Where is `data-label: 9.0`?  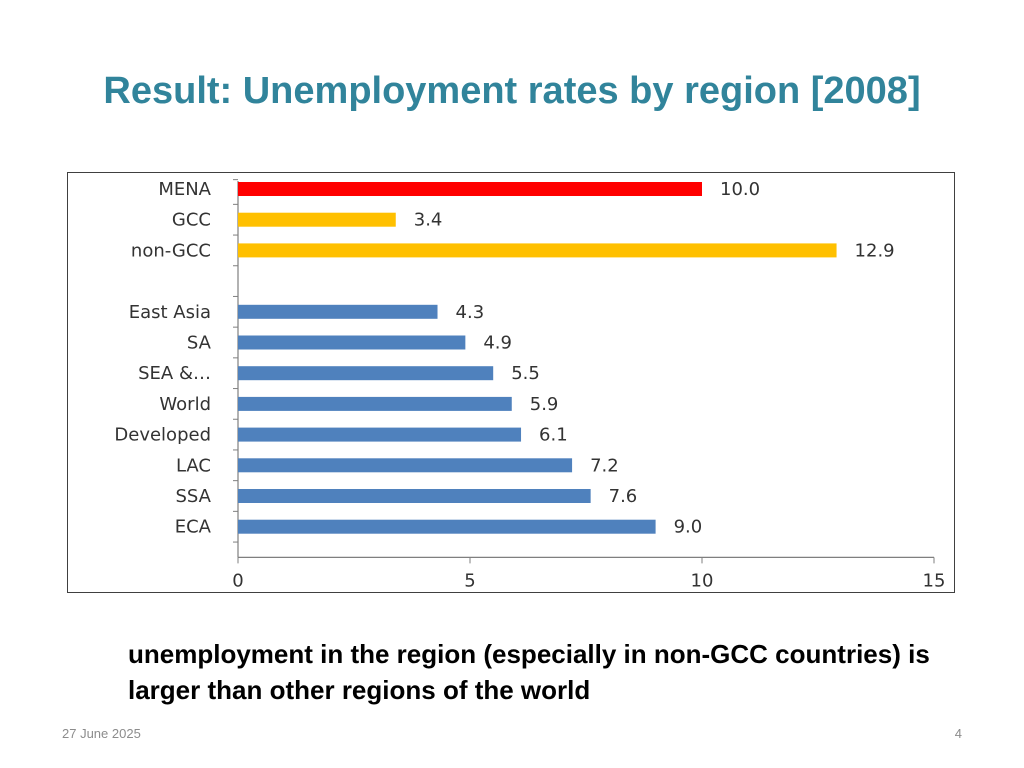
data-label: 9.0 is located at coordinates (688, 527).